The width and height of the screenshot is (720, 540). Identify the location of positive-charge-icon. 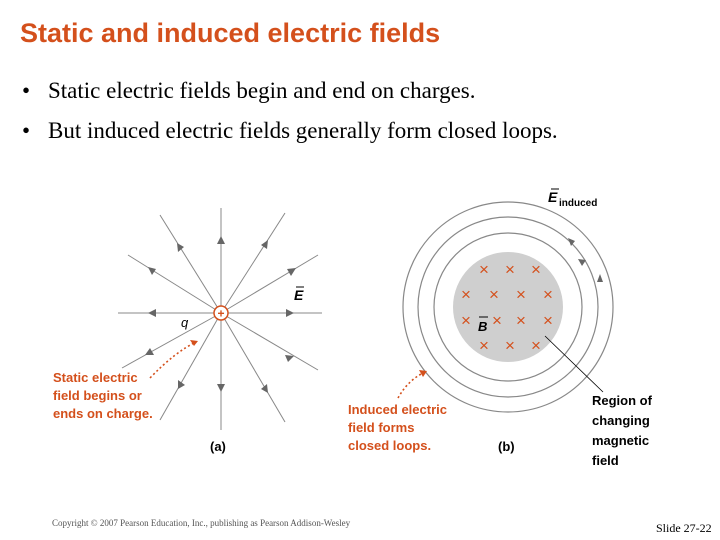
(221, 313).